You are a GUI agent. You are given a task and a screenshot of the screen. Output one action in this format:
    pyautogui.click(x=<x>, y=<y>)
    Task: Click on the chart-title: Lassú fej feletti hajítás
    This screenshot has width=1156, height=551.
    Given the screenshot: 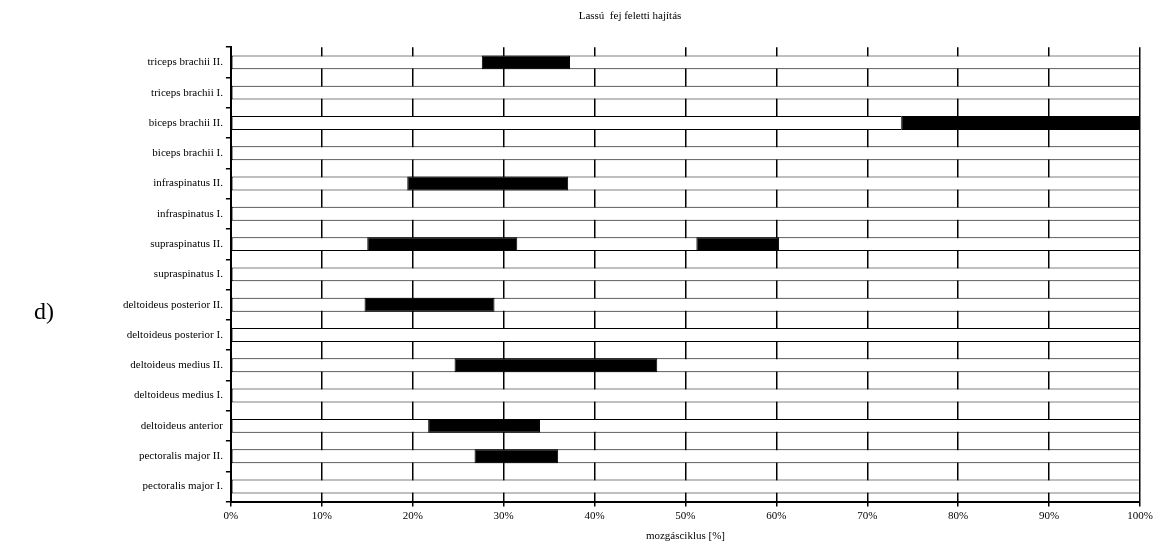 What is the action you would take?
    pyautogui.click(x=630, y=15)
    